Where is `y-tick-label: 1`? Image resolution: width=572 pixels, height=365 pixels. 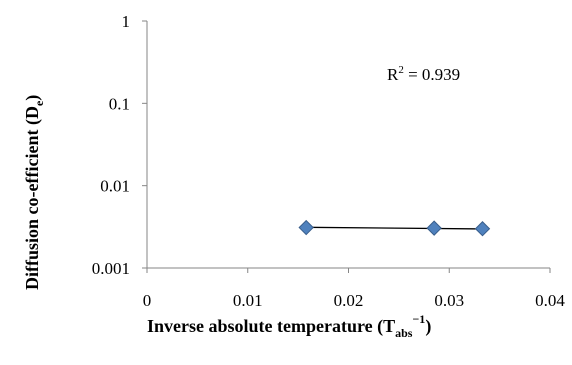 y-tick-label: 1 is located at coordinates (126, 21).